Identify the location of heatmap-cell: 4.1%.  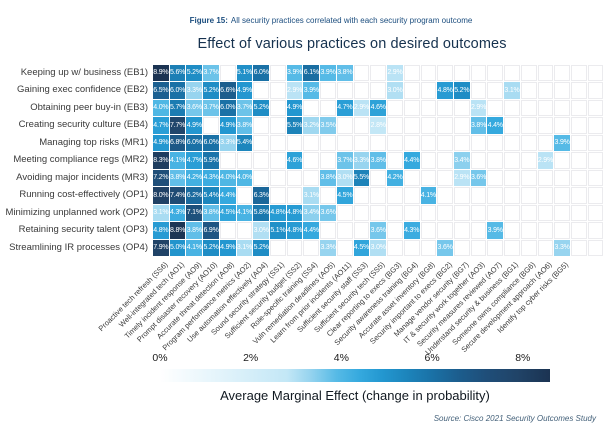
(194, 248).